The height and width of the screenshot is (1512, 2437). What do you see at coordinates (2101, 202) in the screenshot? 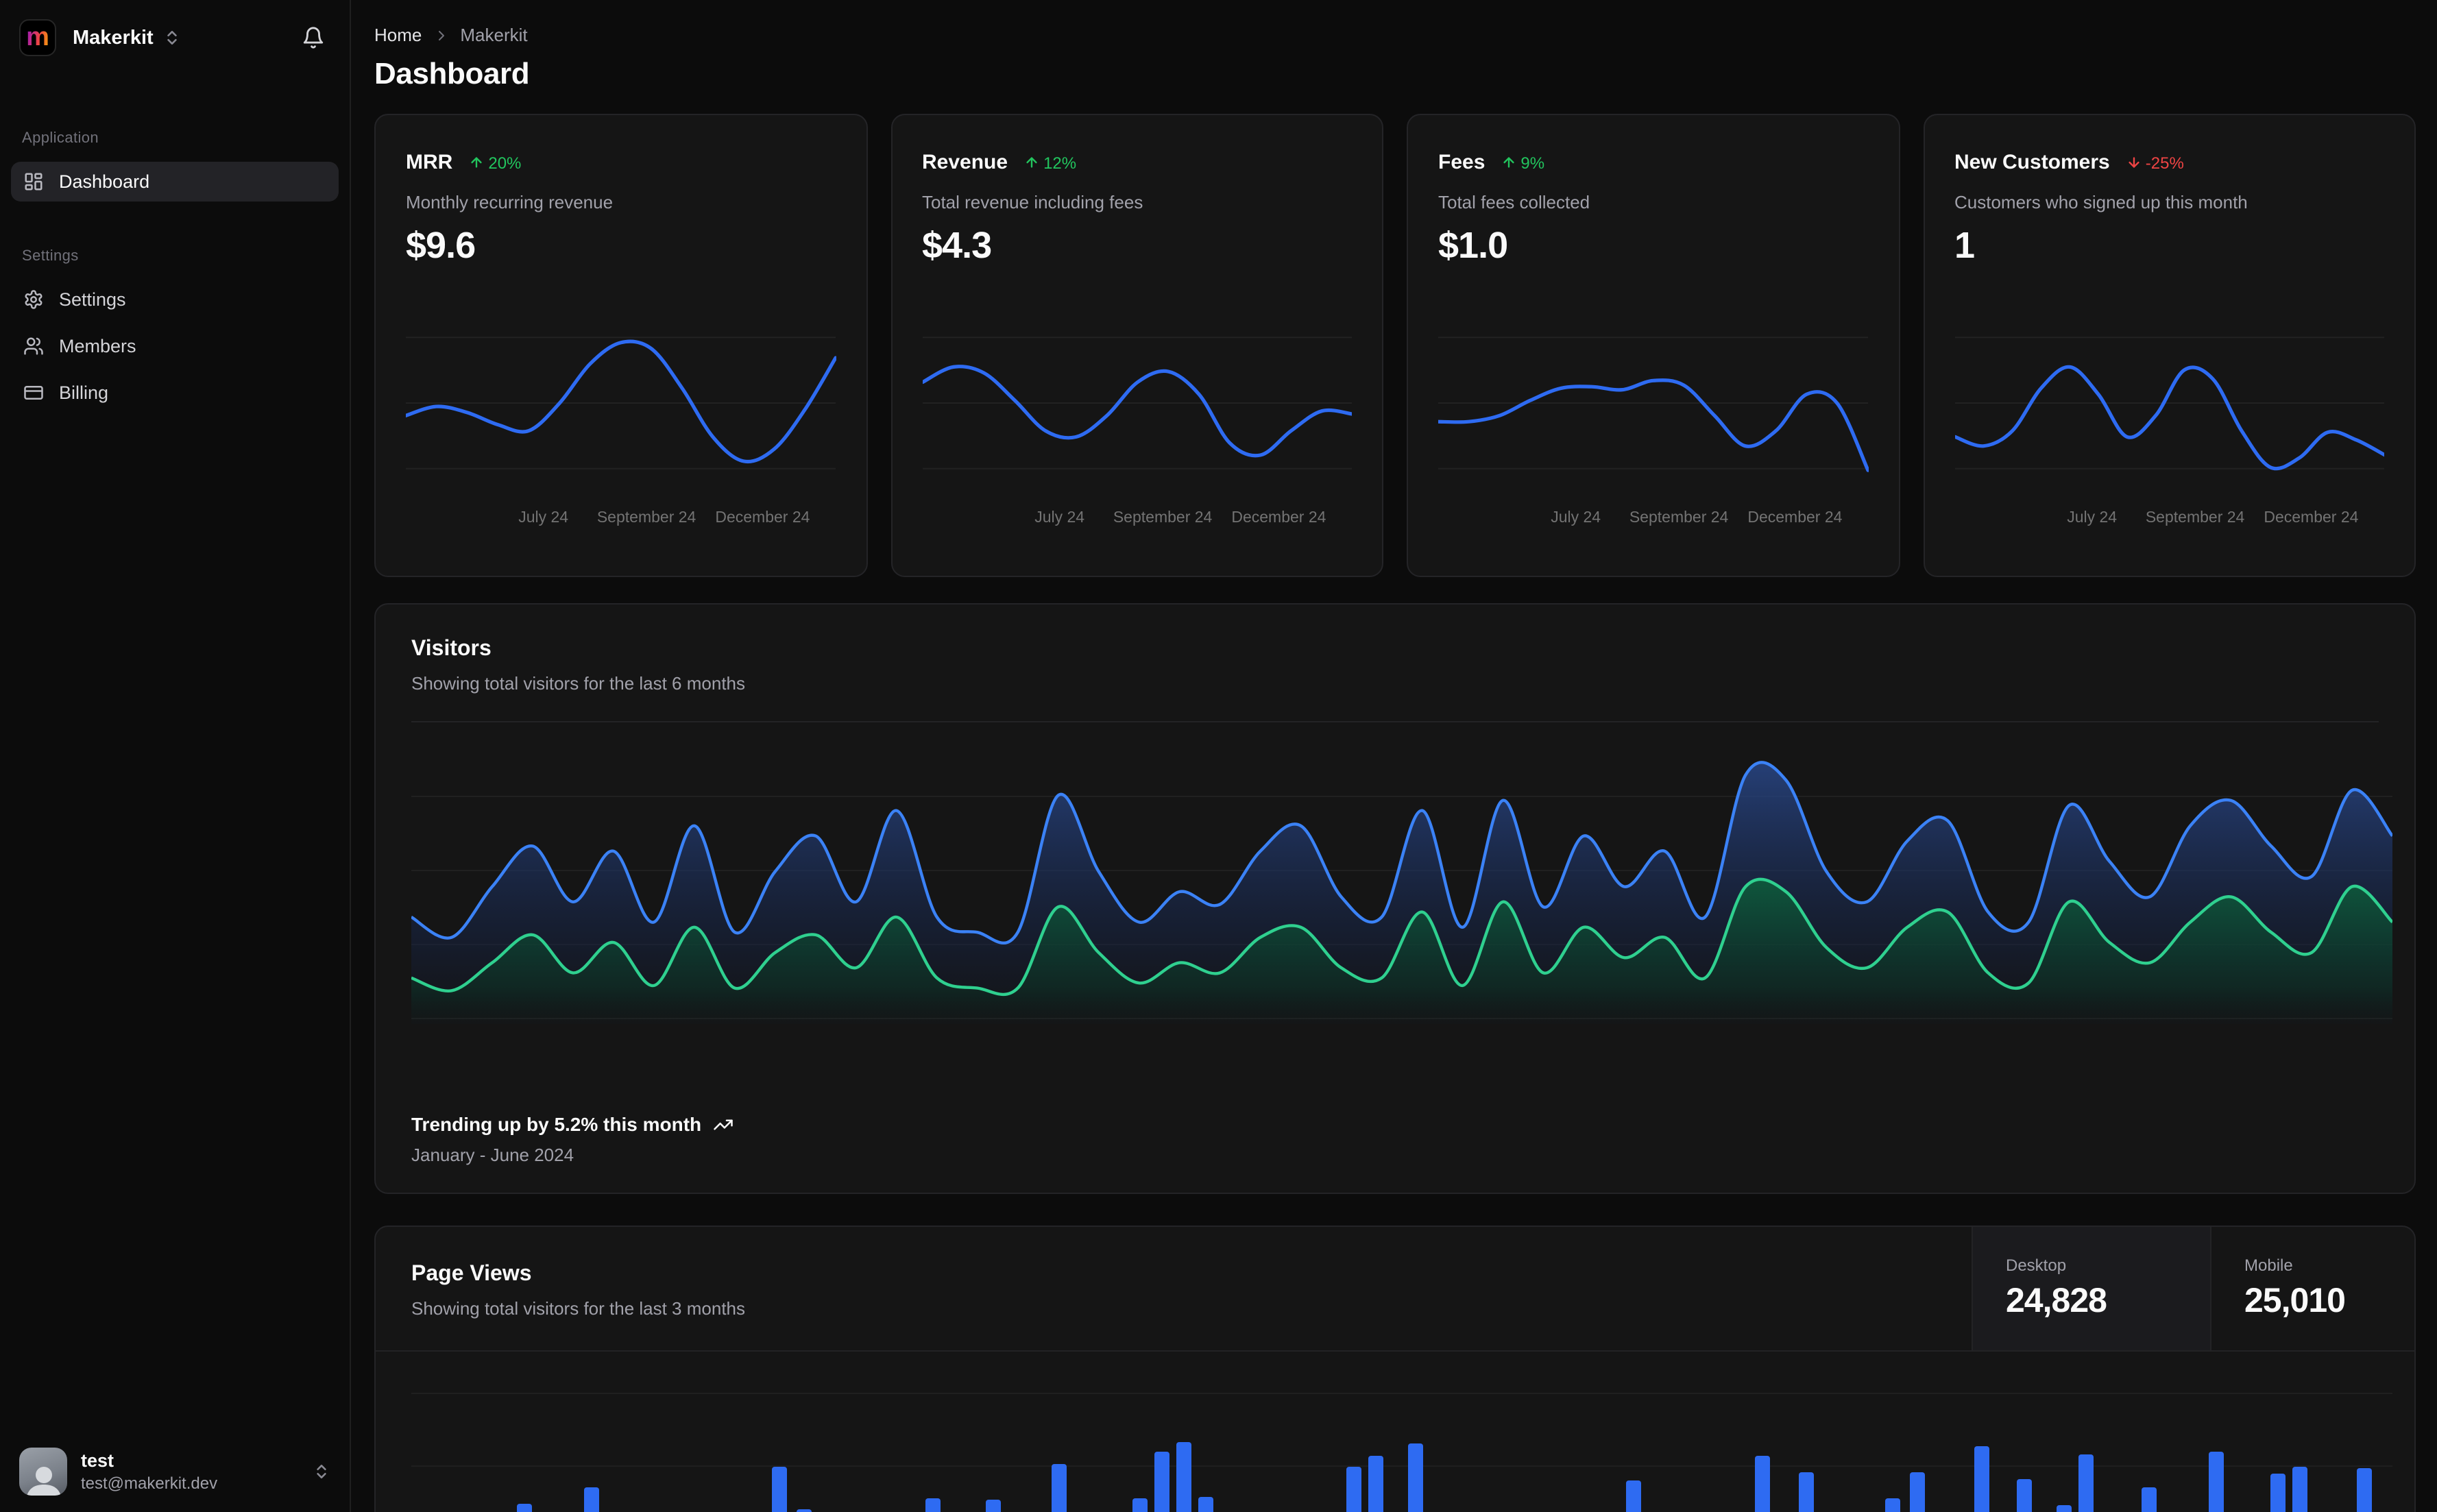
I see `stat-description: Customers who signed up this month` at bounding box center [2101, 202].